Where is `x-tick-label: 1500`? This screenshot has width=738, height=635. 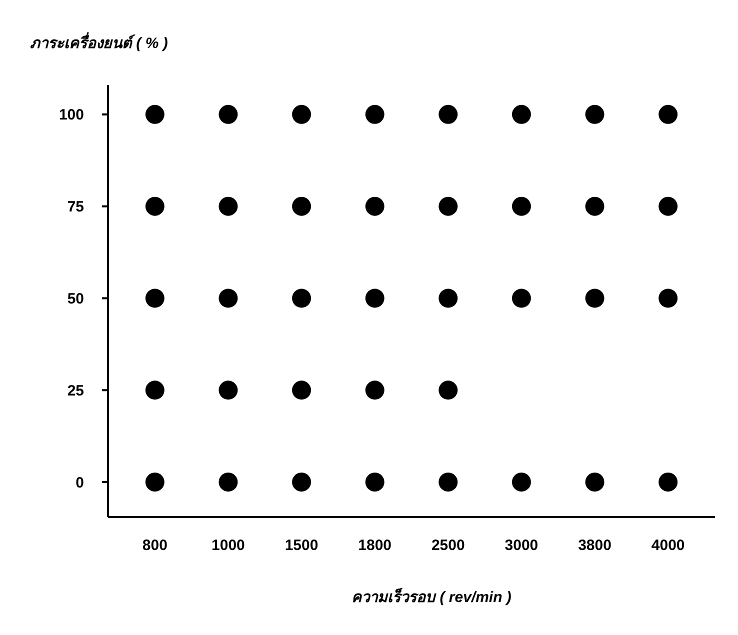
x-tick-label: 1500 is located at coordinates (301, 545).